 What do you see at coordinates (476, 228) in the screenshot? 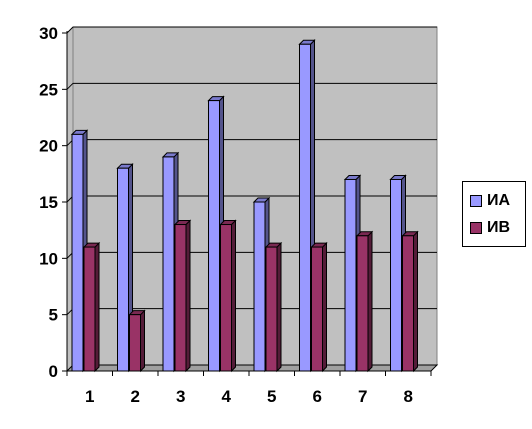
I see `legend-swatch-iv` at bounding box center [476, 228].